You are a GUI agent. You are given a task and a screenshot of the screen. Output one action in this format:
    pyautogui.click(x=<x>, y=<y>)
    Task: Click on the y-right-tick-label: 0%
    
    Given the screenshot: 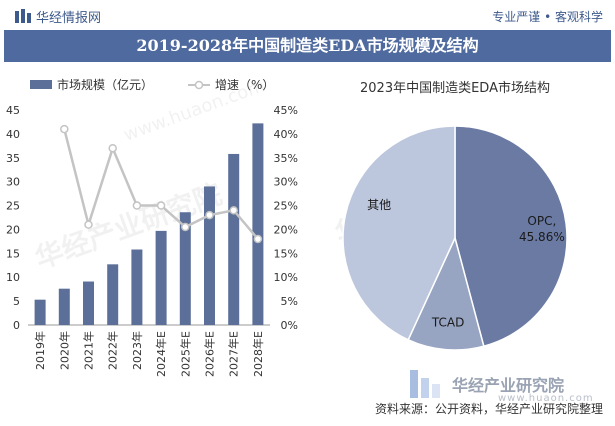 What is the action you would take?
    pyautogui.click(x=289, y=325)
    